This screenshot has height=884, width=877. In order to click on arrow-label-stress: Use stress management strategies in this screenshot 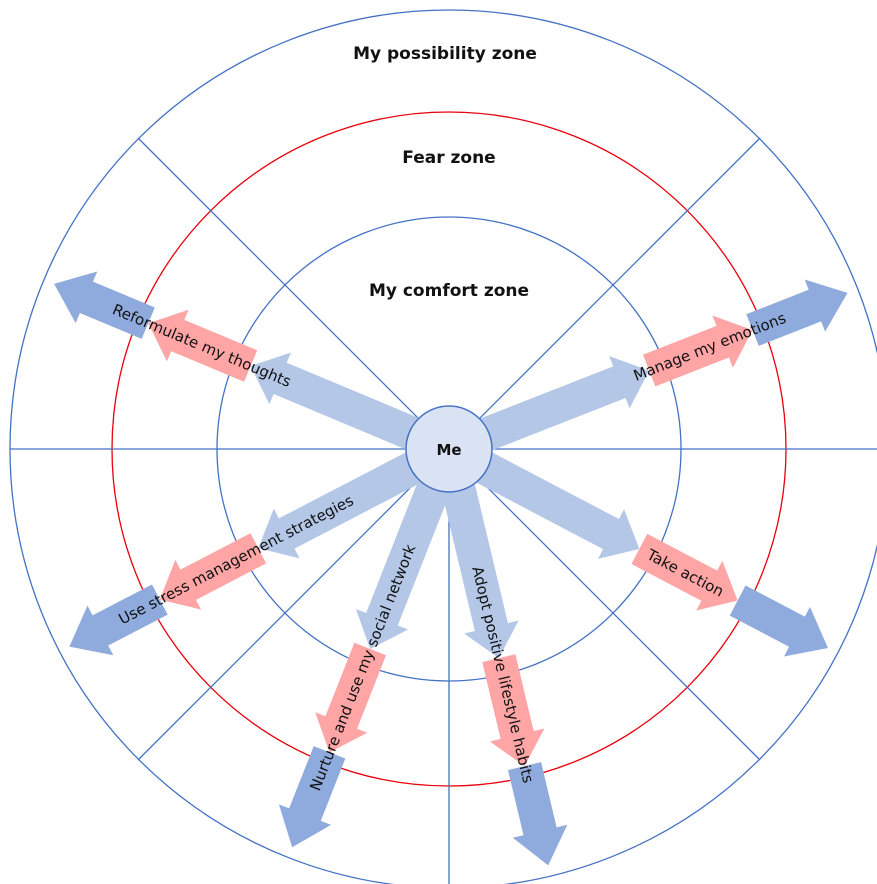, I will do `click(236, 559)`.